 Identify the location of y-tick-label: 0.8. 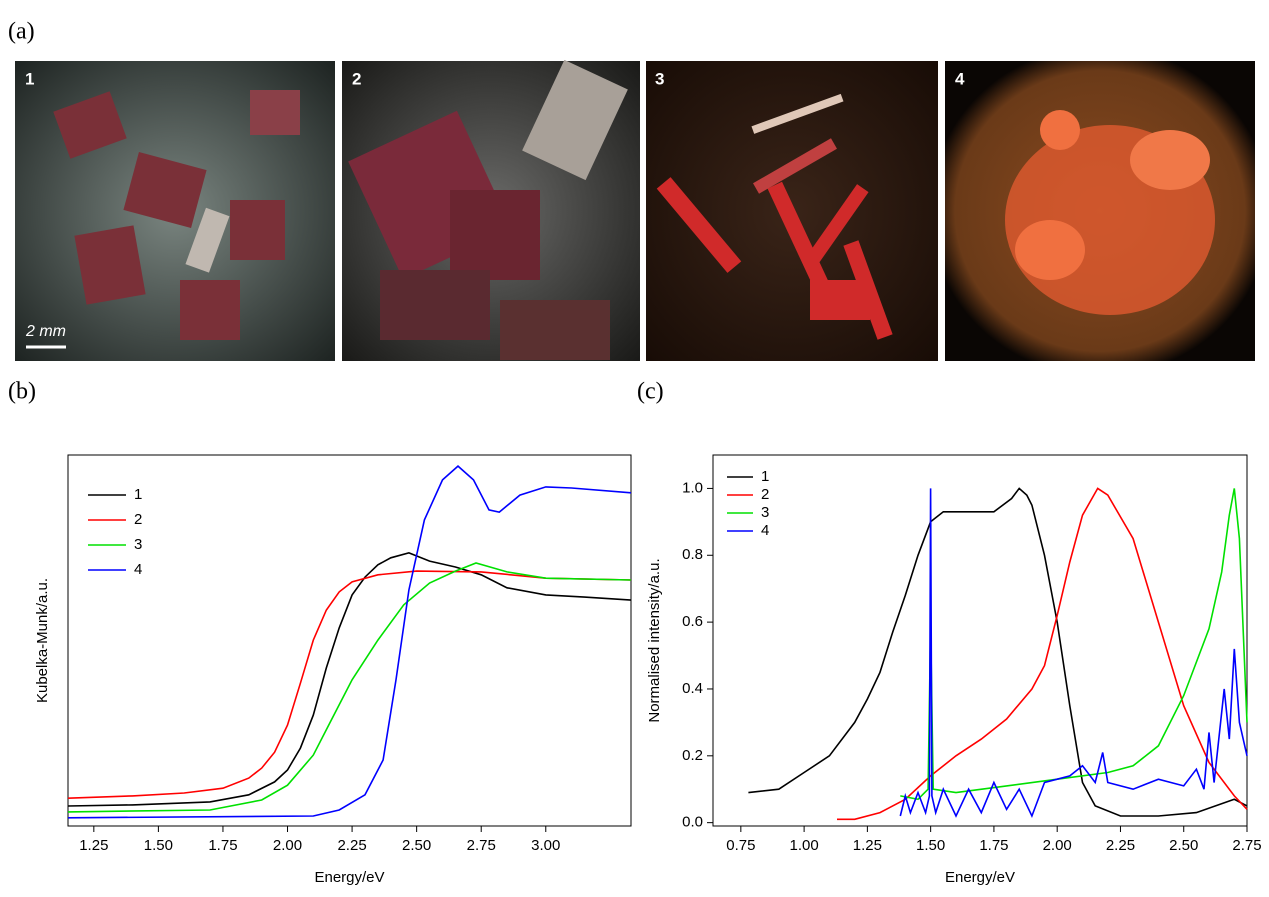
(692, 554).